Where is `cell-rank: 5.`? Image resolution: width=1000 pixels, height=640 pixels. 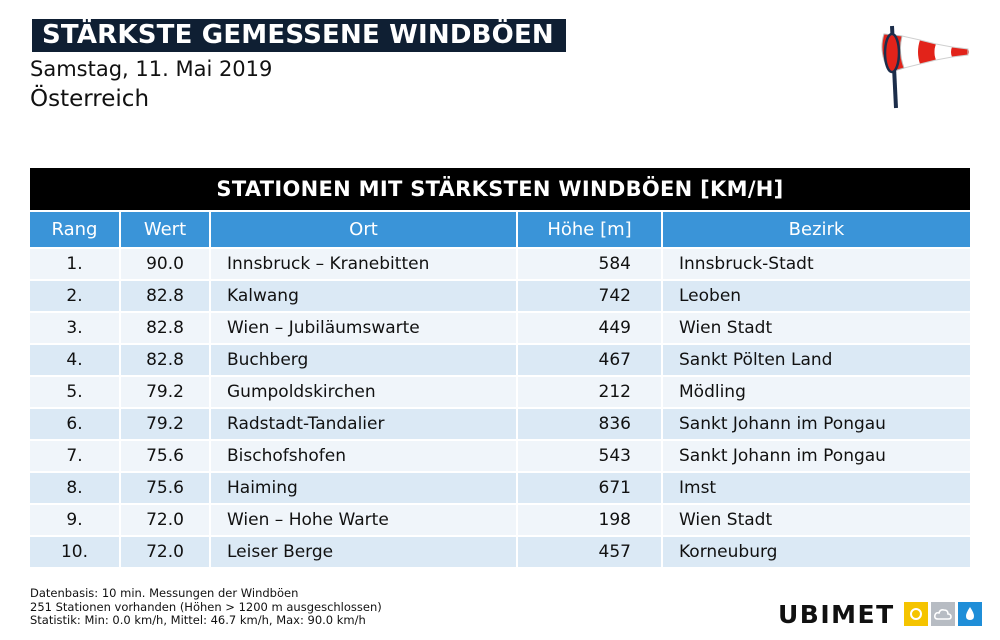
cell-rank: 5. is located at coordinates (75, 391).